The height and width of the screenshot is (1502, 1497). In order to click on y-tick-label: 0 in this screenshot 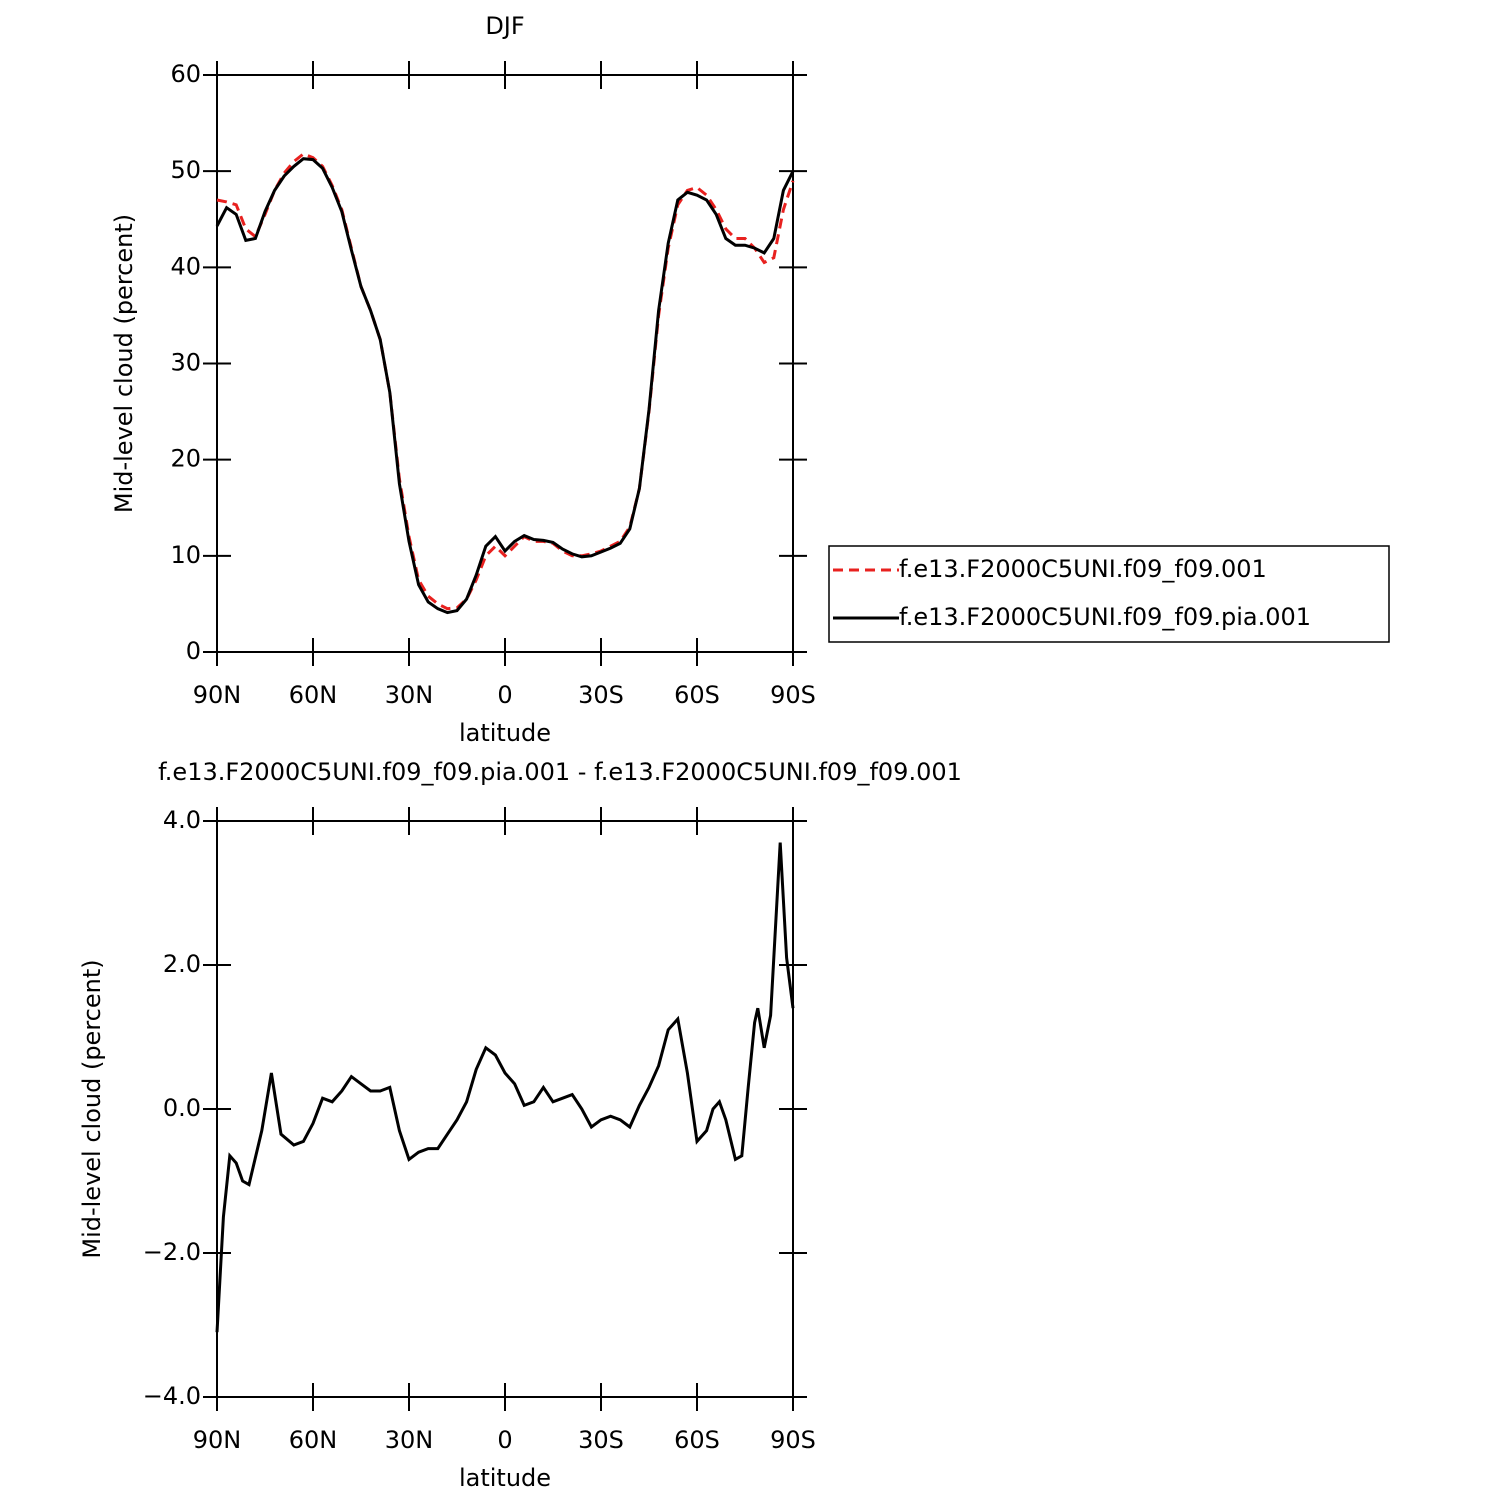, I will do `click(193, 651)`.